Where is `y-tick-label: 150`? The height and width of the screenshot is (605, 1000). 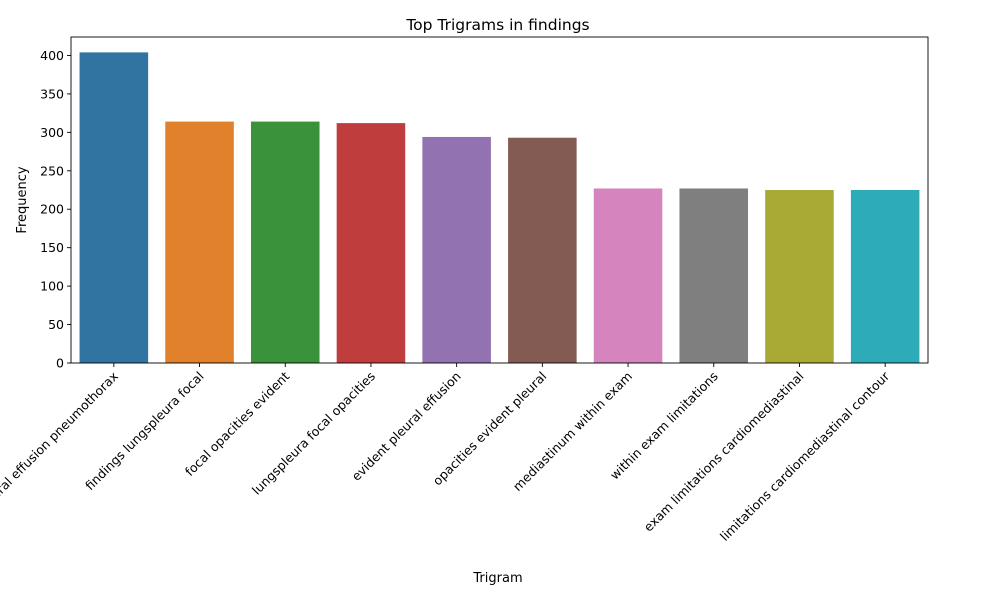
y-tick-label: 150 is located at coordinates (52, 247).